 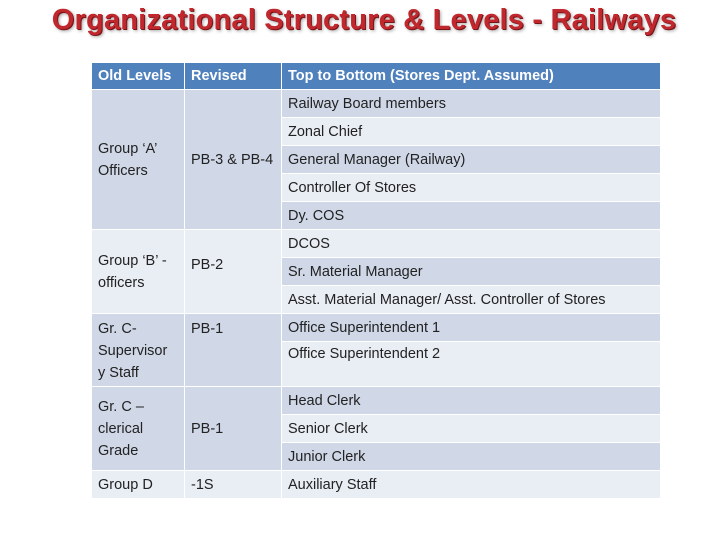 I want to click on old-level-cell: Gr. C- Supervisor y Staff, so click(x=138, y=350).